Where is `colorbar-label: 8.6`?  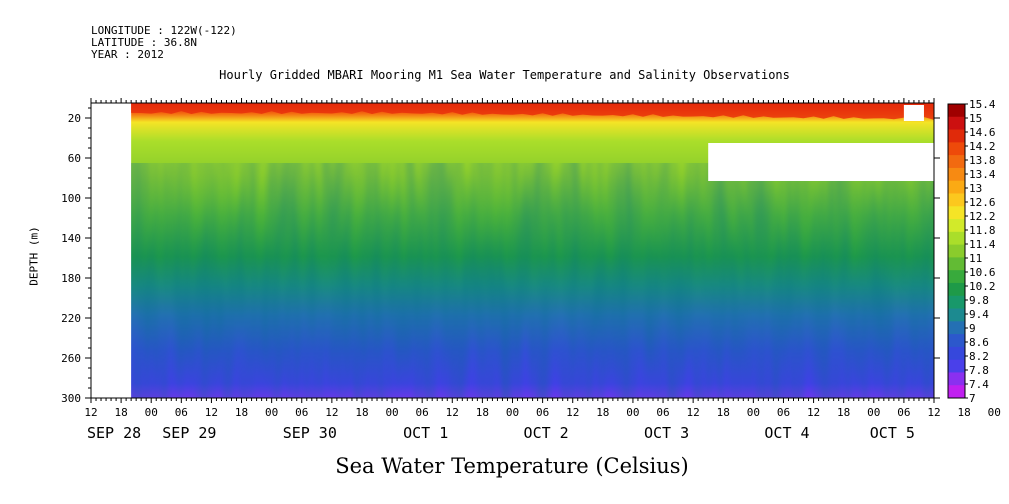 colorbar-label: 8.6 is located at coordinates (979, 342).